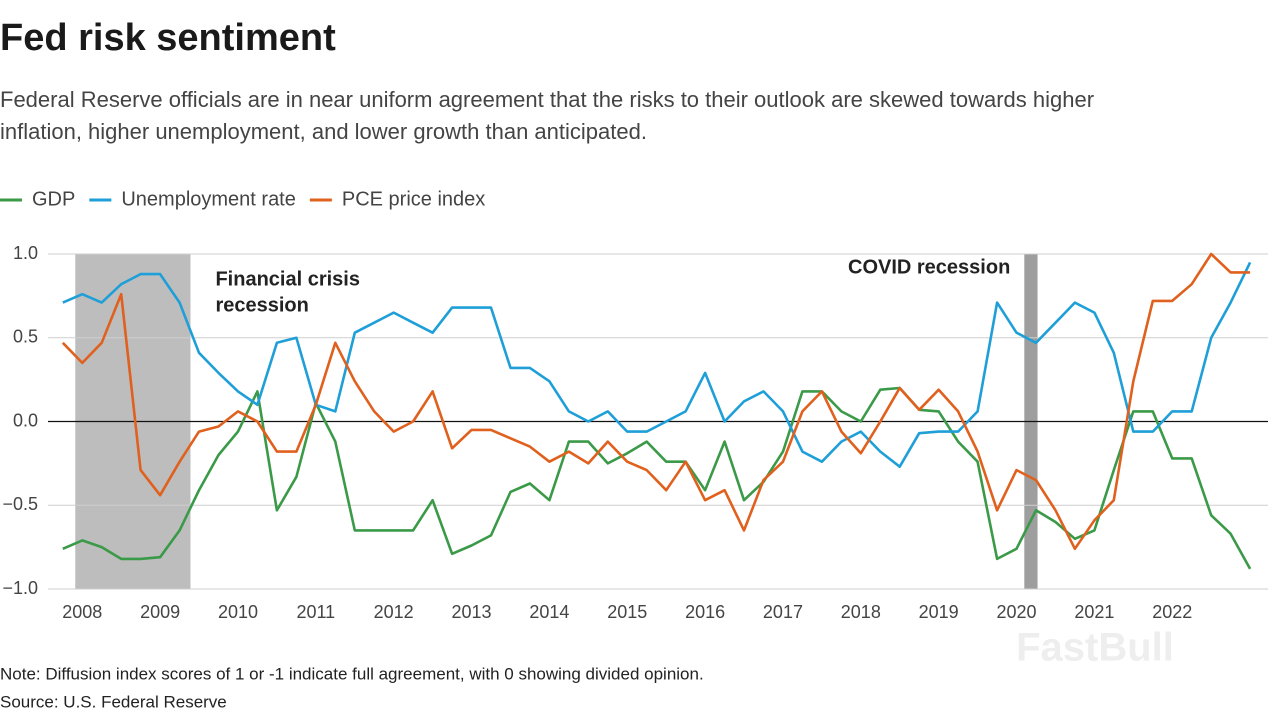 The width and height of the screenshot is (1270, 720). I want to click on x-tick-label: 2008, so click(82, 612).